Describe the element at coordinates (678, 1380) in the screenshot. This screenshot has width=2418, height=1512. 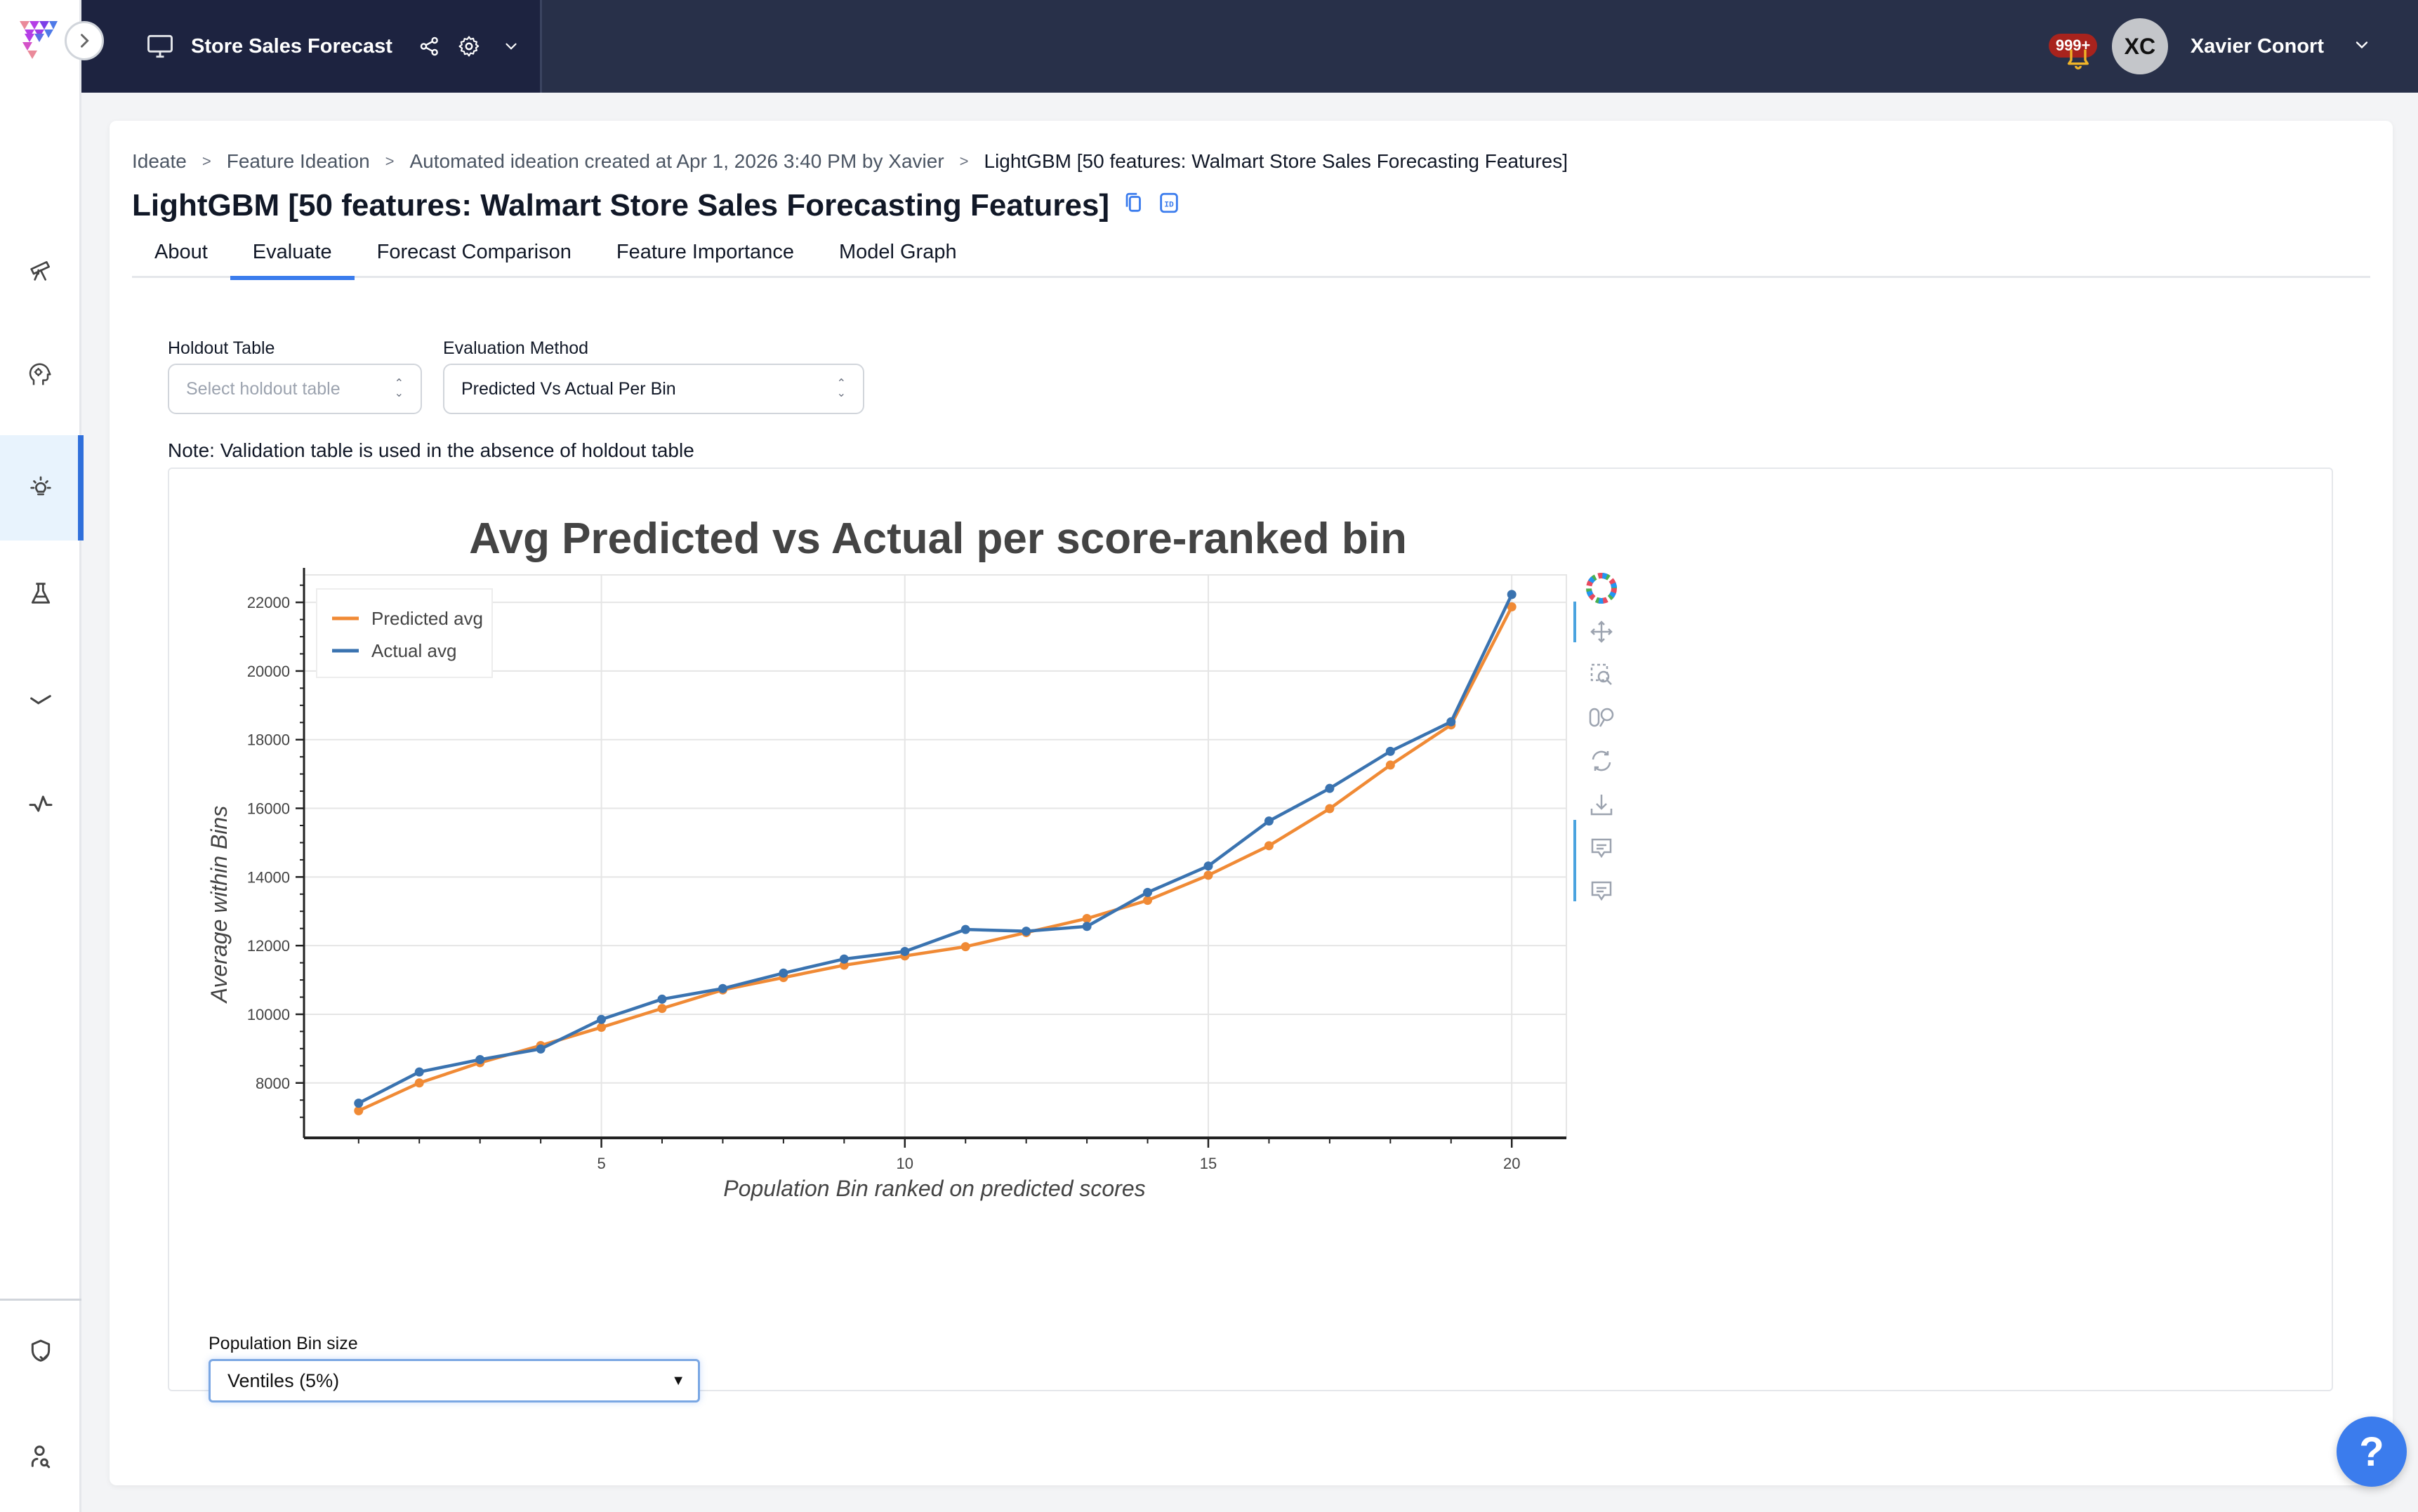
I see `dropdown-triangle-icon: ▼` at that location.